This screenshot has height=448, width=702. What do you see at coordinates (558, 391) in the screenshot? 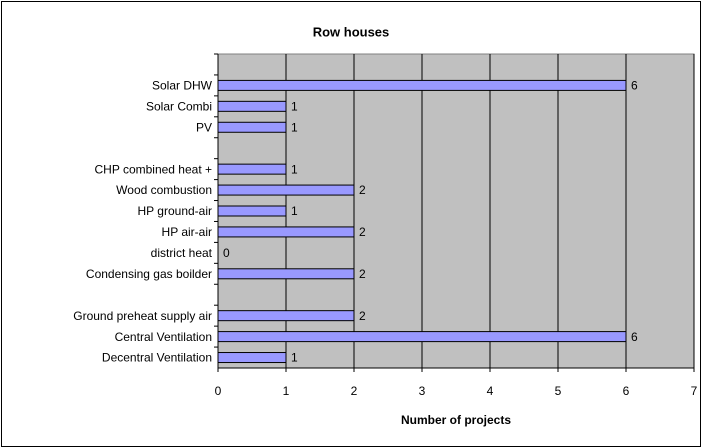
I see `x-tick-label: 5` at bounding box center [558, 391].